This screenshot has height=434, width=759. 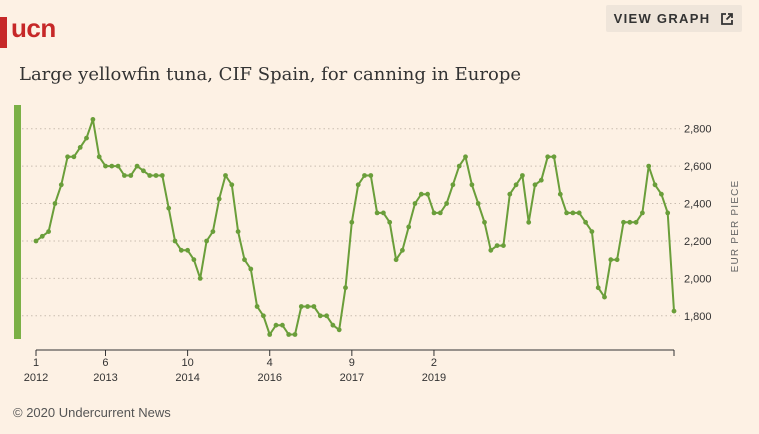 What do you see at coordinates (33, 28) in the screenshot?
I see `brand-logo: ucn` at bounding box center [33, 28].